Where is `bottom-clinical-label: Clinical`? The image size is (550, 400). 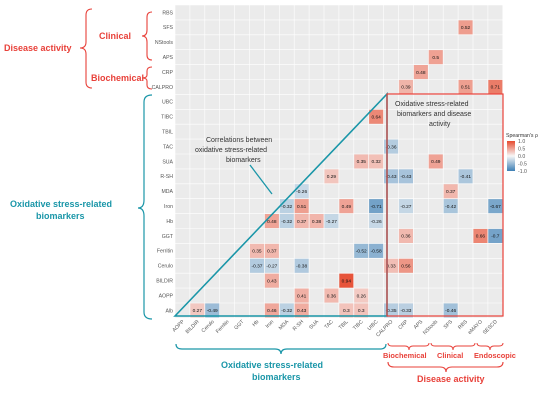 bottom-clinical-label: Clinical is located at coordinates (450, 355).